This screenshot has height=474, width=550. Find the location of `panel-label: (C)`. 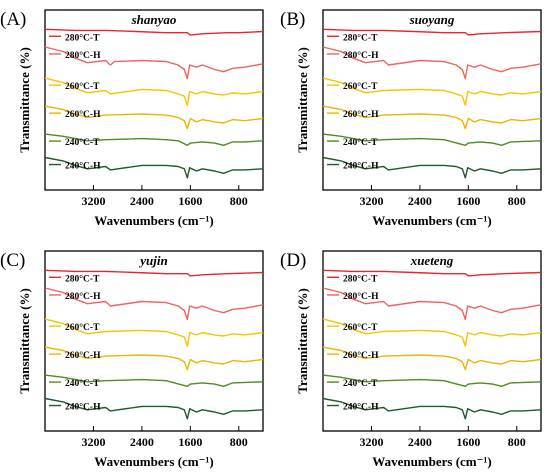

panel-label: (C) is located at coordinates (12, 260).